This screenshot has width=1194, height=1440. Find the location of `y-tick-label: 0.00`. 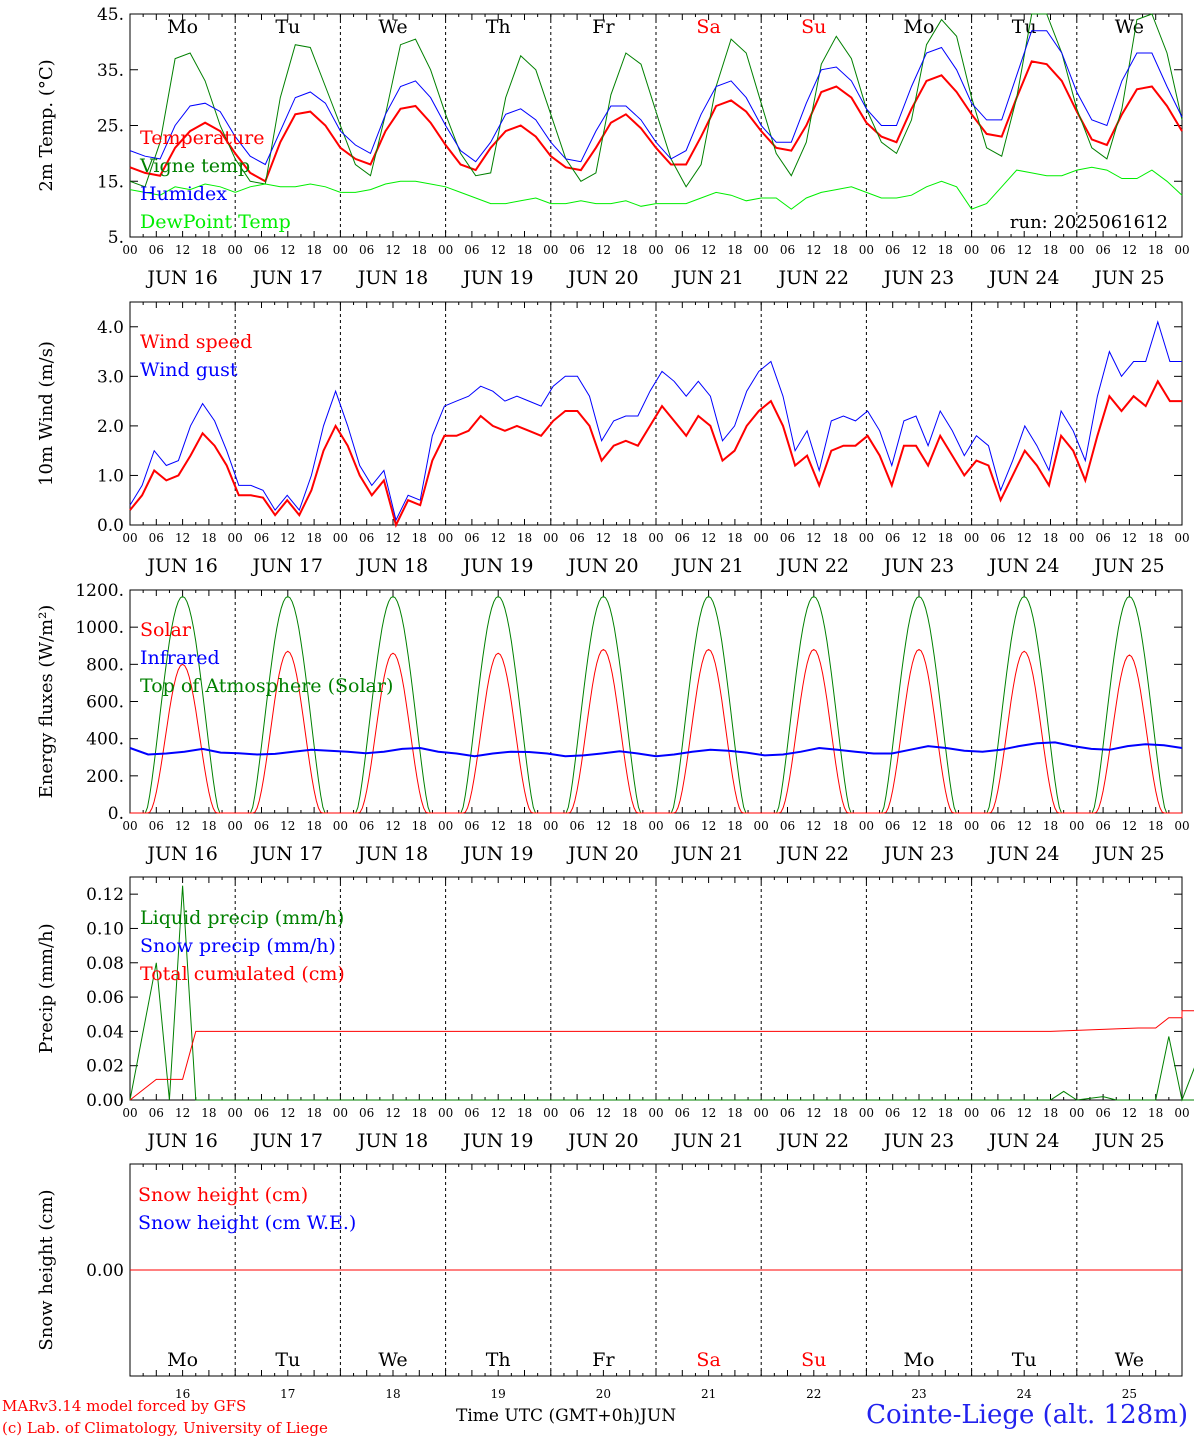

y-tick-label: 0.00 is located at coordinates (105, 1101).